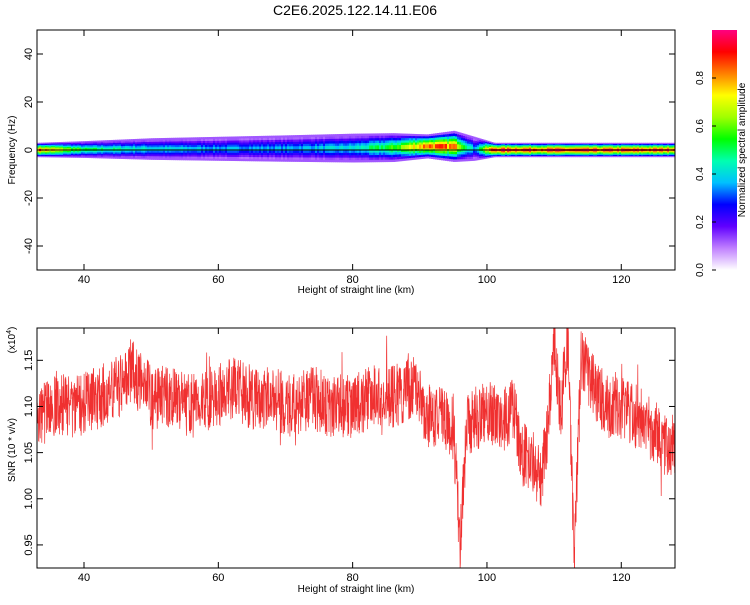 This screenshot has height=605, width=750. I want to click on snr-x-tick-label: 120, so click(621, 578).